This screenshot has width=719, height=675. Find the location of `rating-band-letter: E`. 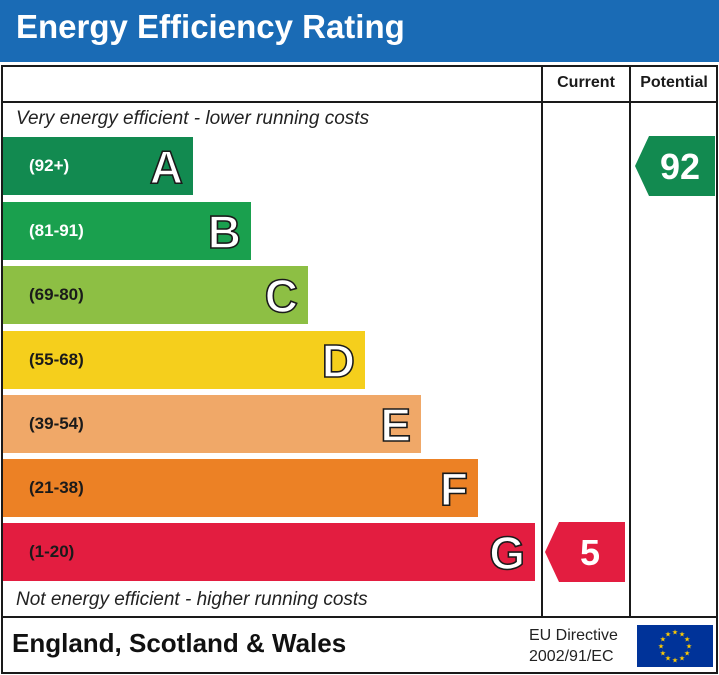

rating-band-letter: E is located at coordinates (396, 425).